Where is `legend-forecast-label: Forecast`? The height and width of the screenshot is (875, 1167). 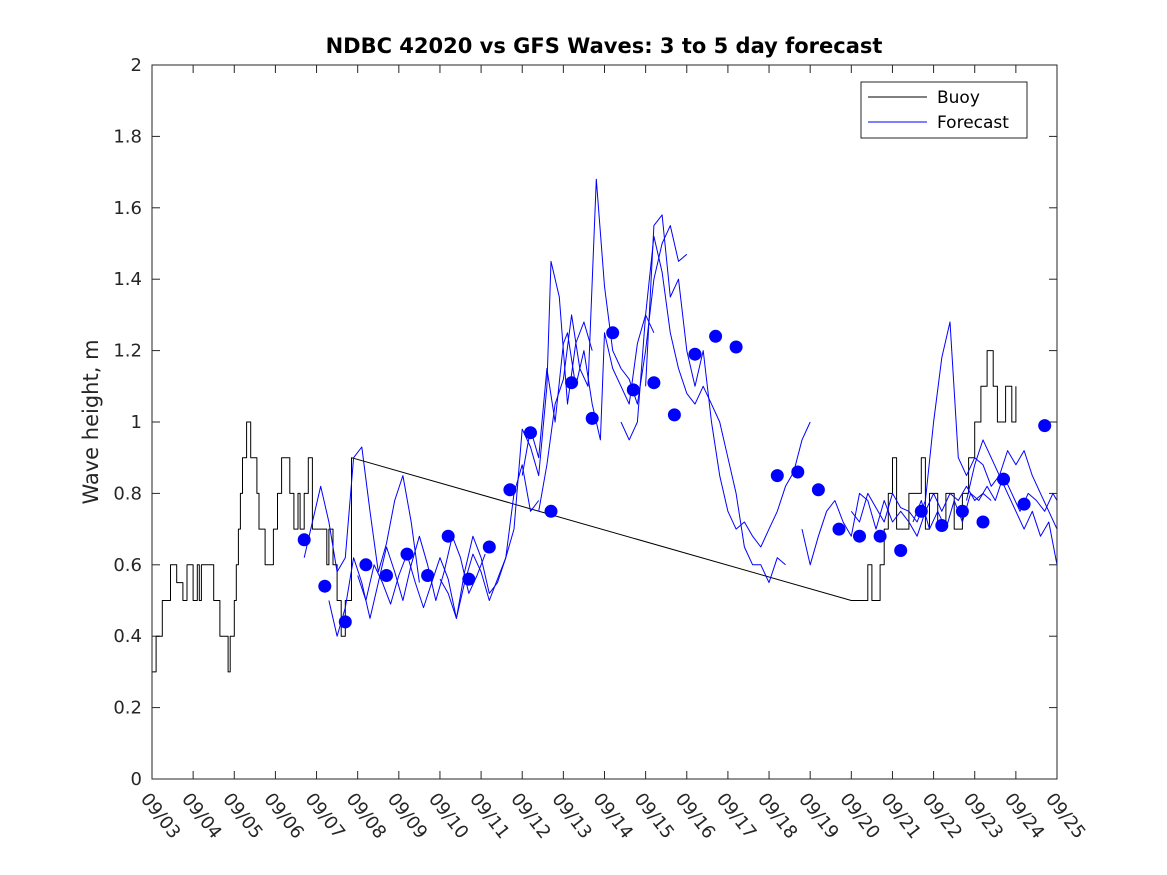 legend-forecast-label: Forecast is located at coordinates (973, 123).